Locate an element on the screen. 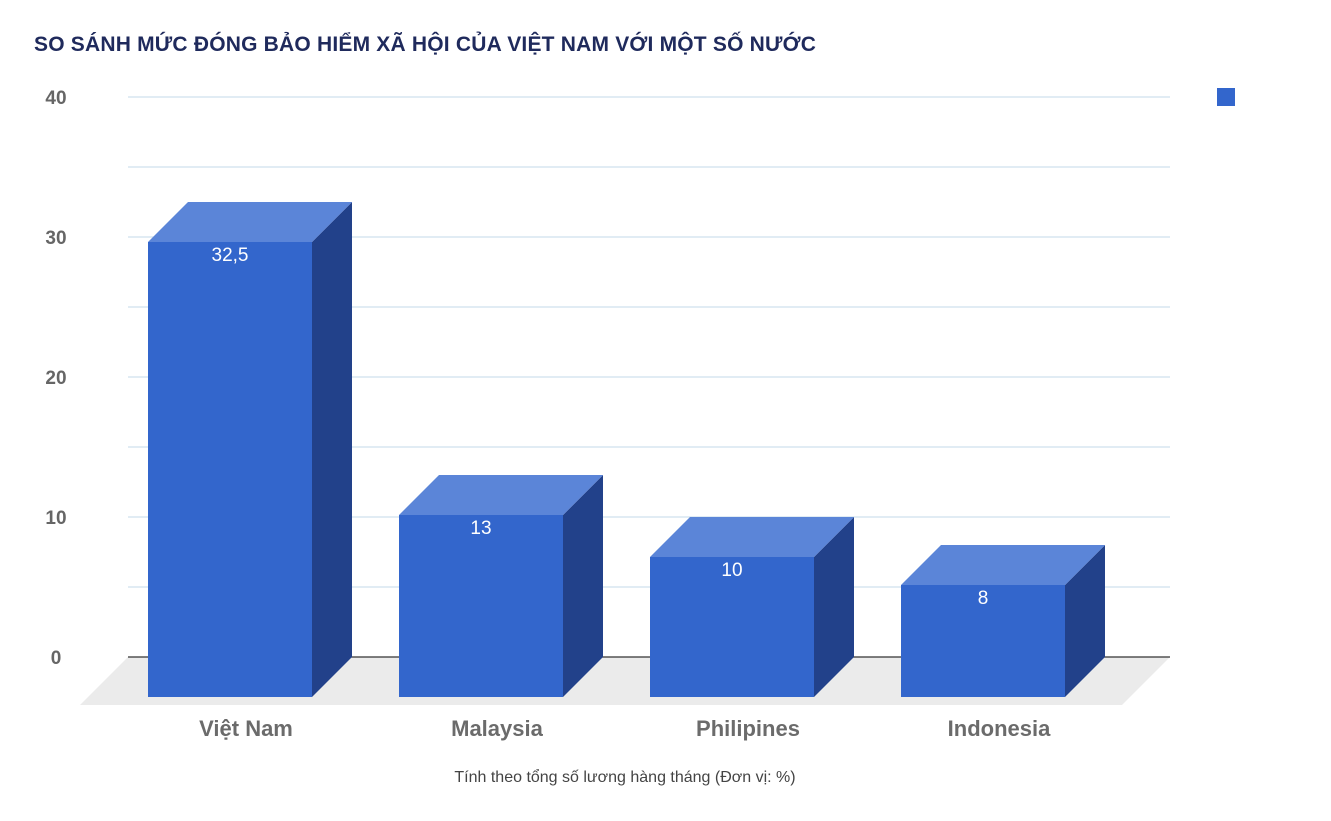 Image resolution: width=1331 pixels, height=821 pixels. chart-floor is located at coordinates (625, 681).